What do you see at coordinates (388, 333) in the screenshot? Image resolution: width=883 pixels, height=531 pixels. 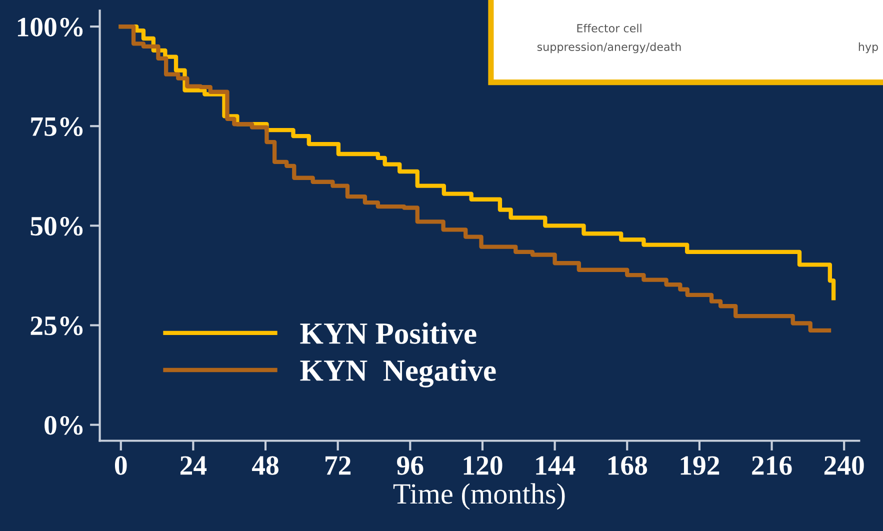 I see `legend-label: KYN Positive` at bounding box center [388, 333].